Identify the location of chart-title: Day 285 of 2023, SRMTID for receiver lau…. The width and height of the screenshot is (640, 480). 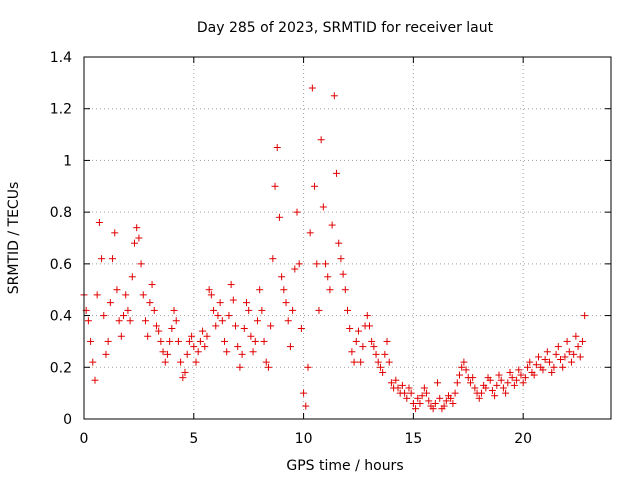
(345, 28).